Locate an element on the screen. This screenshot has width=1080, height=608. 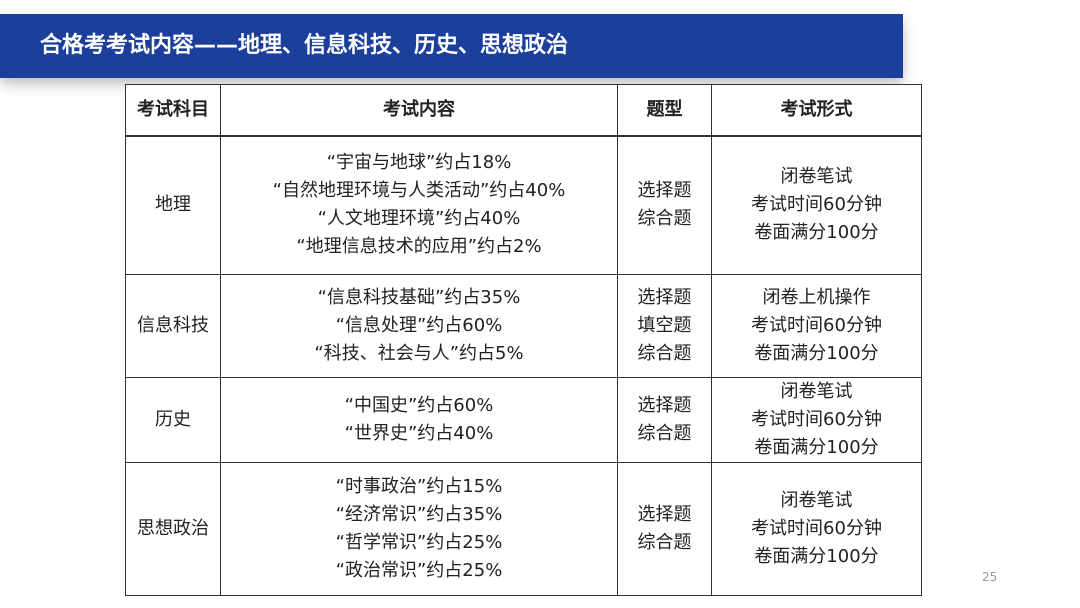
content-cell: “中国史”约占60% “世界史”约占40% is located at coordinates (419, 419).